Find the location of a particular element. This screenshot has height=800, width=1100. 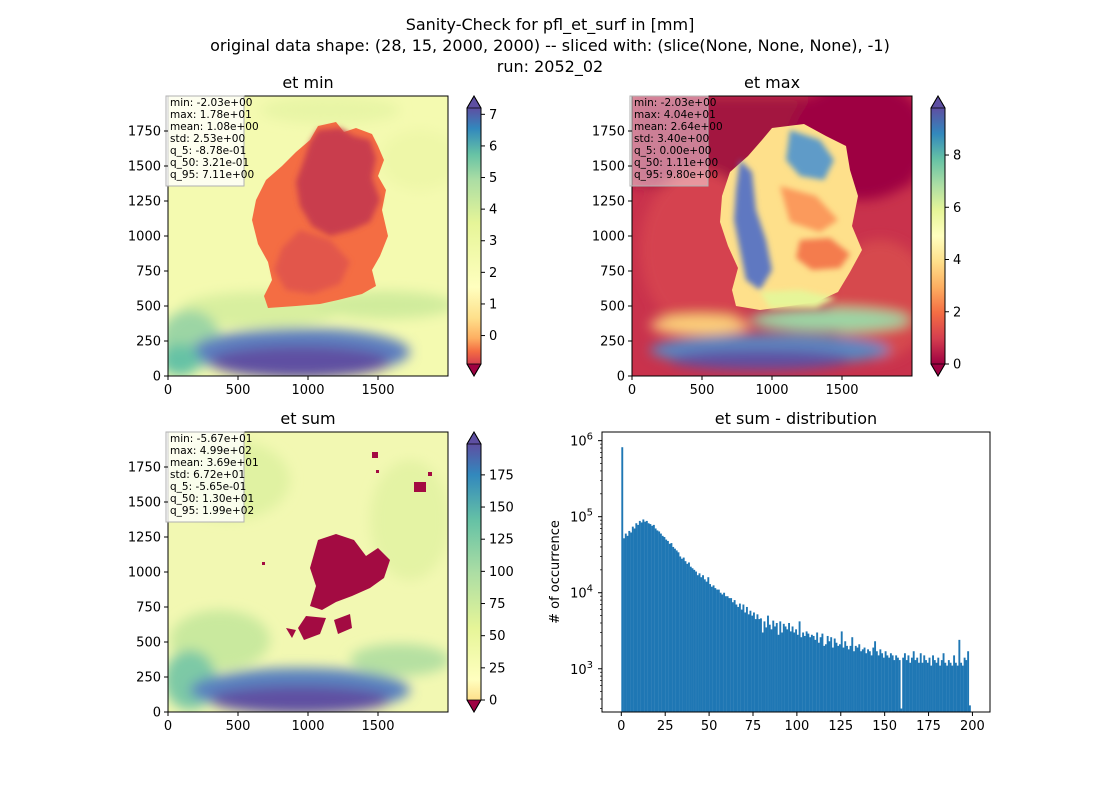

stat-line: mean: 2.64e+00 is located at coordinates (678, 127).